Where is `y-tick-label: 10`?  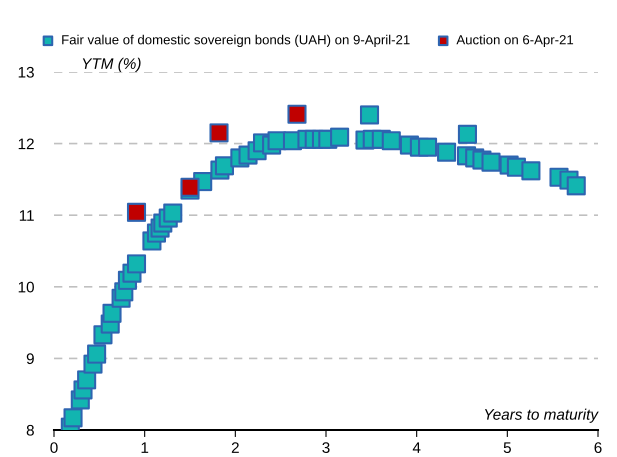
y-tick-label: 10 is located at coordinates (26, 287).